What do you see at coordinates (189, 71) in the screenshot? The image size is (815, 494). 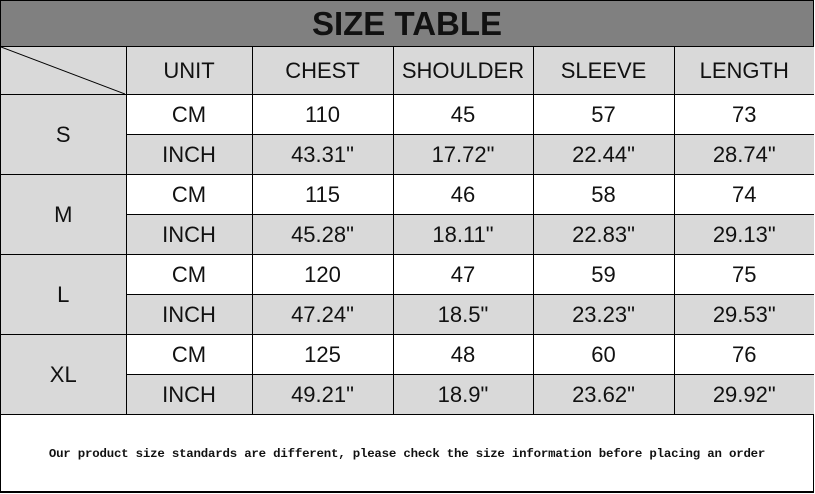 I see `header-unit: UNIT` at bounding box center [189, 71].